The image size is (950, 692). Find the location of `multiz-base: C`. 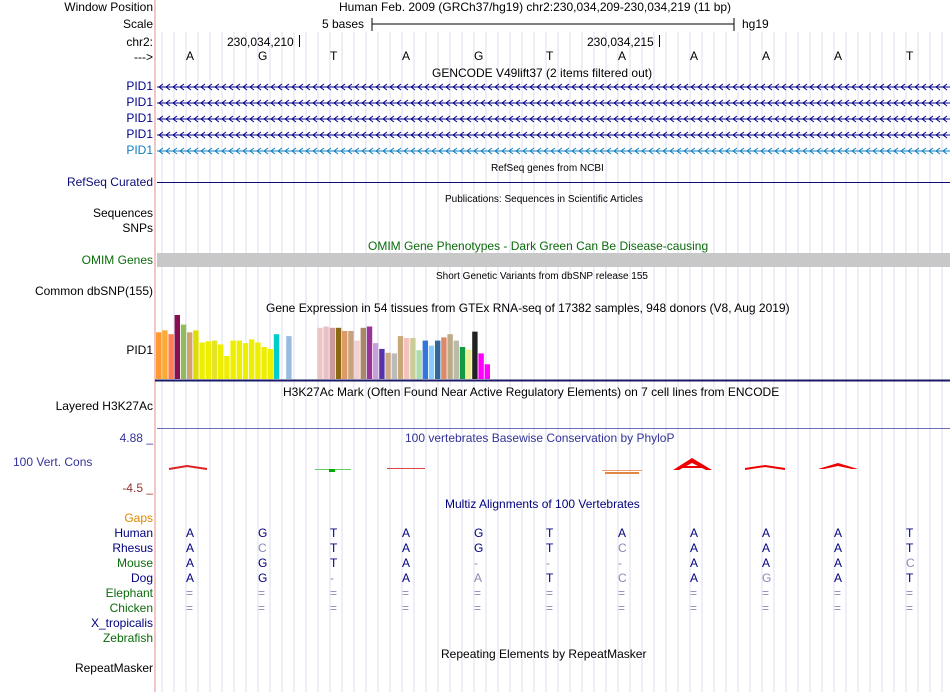

multiz-base: C is located at coordinates (910, 563).